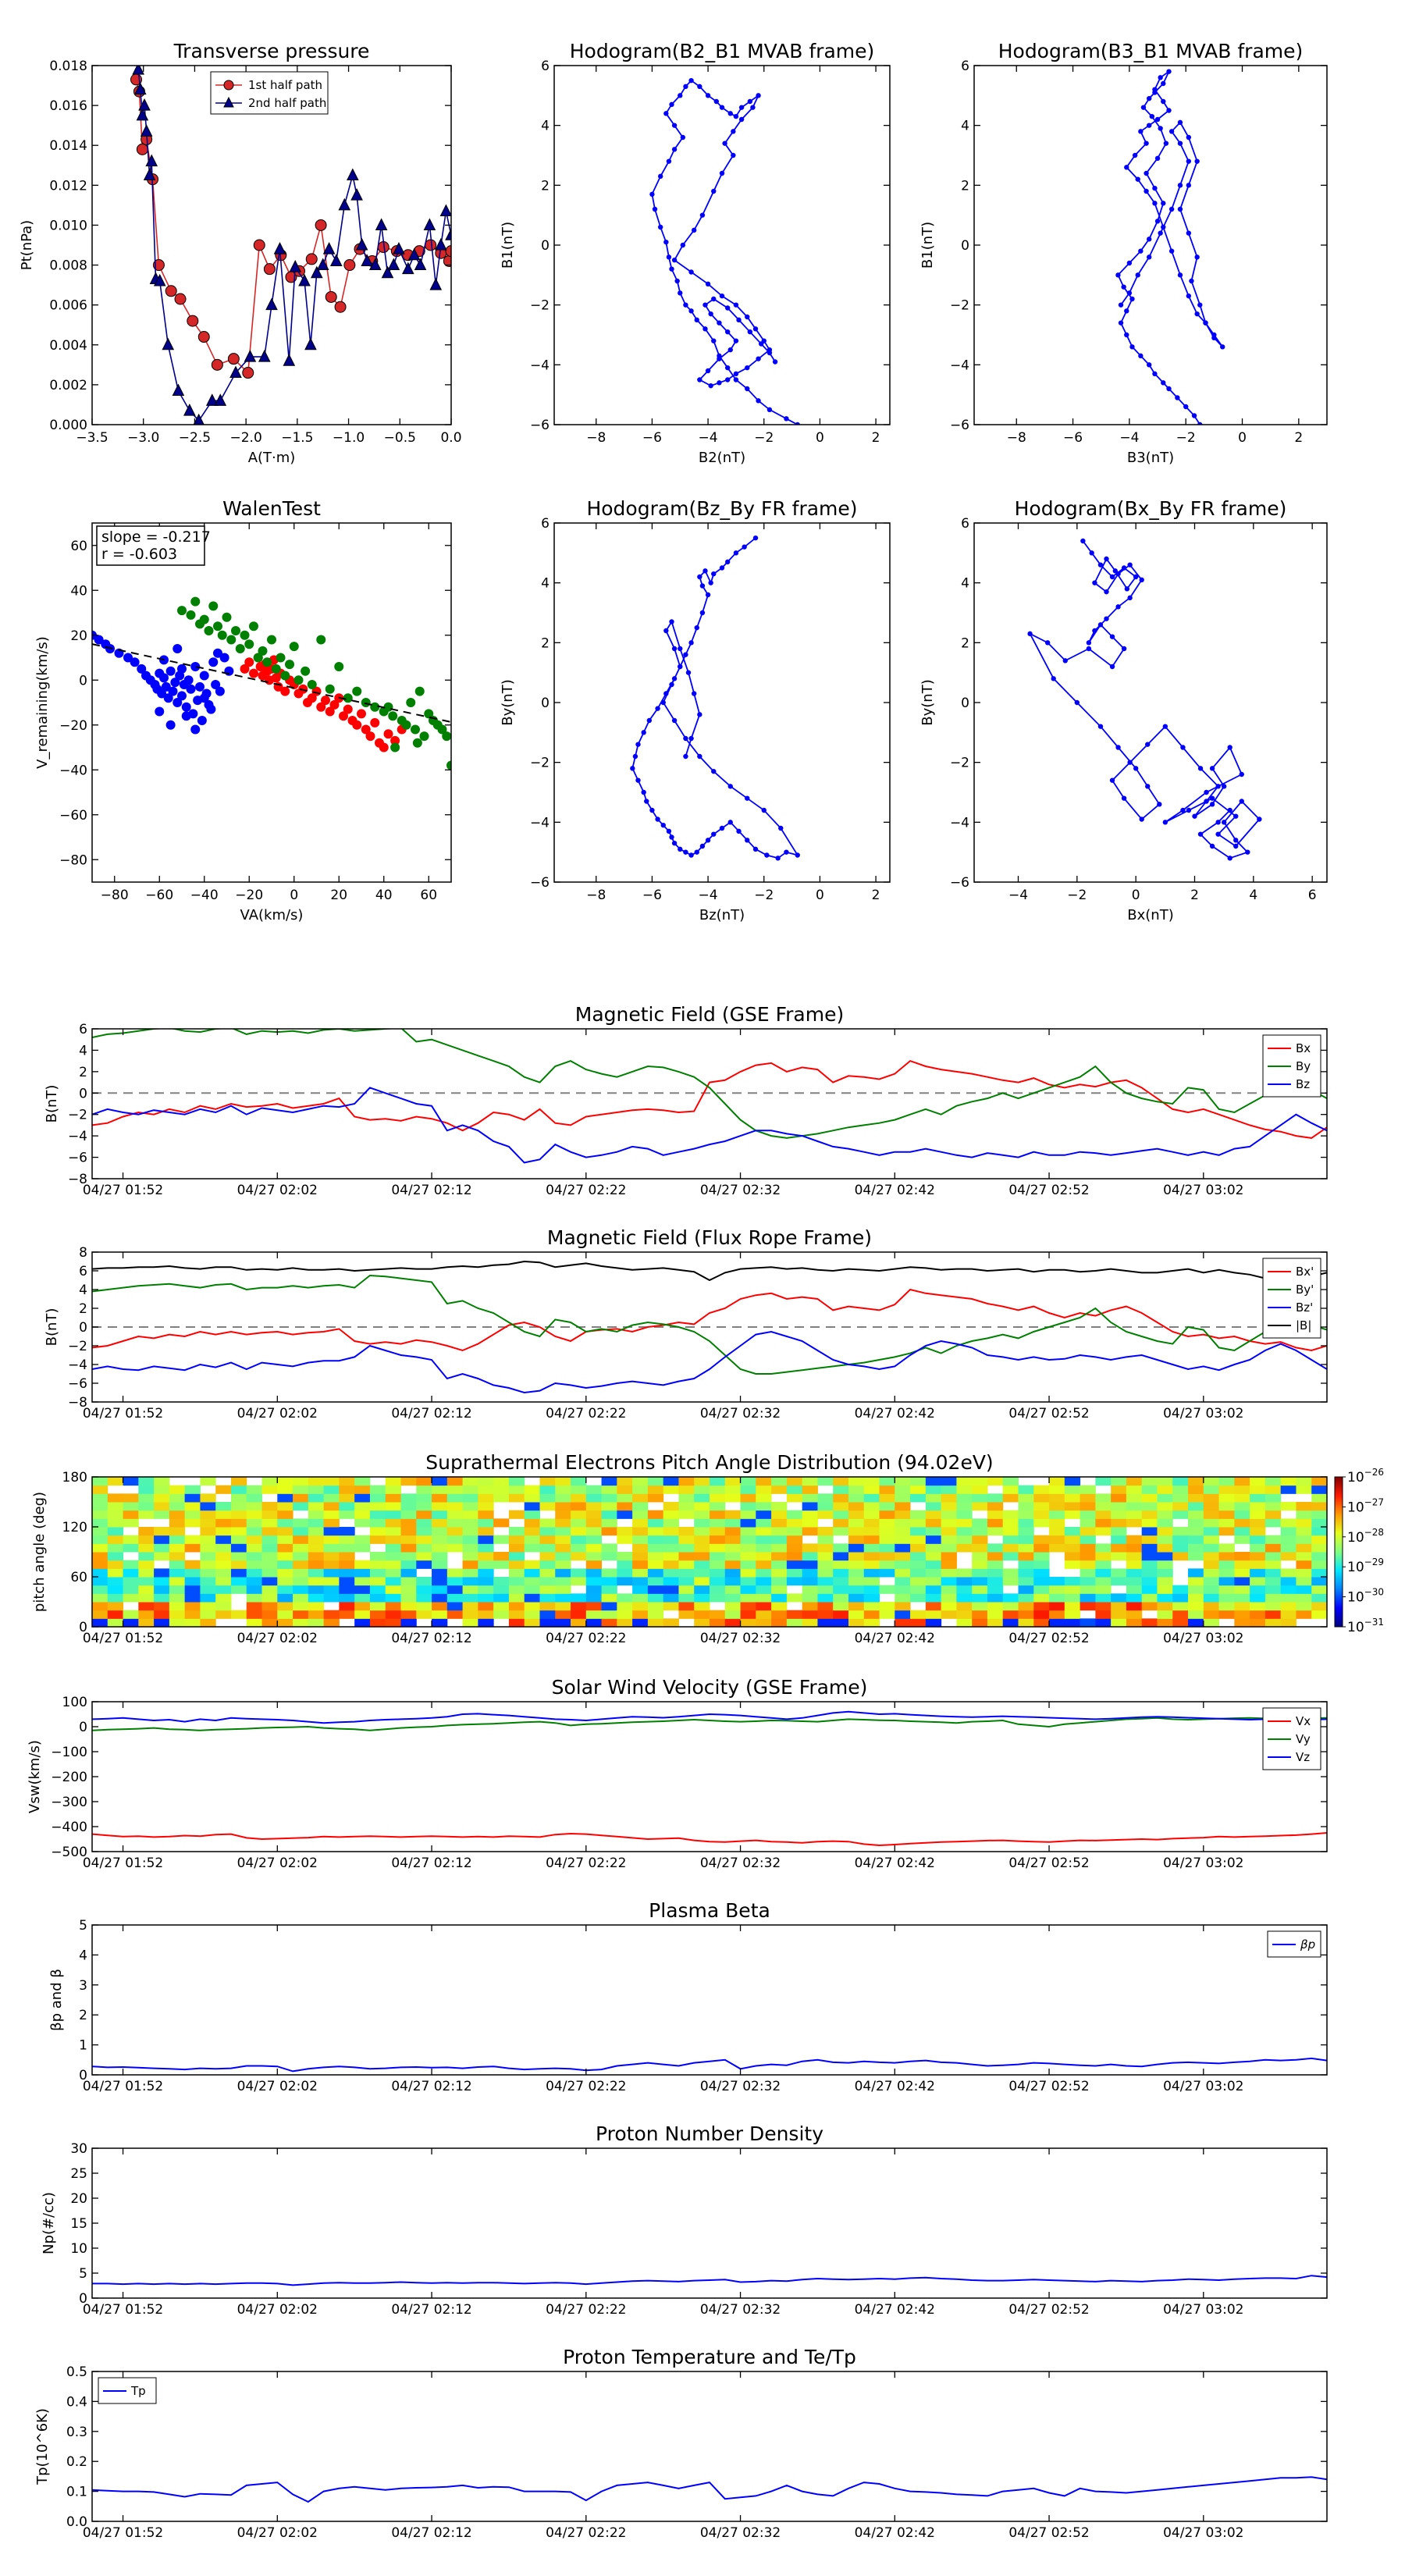 The width and height of the screenshot is (1405, 2576). What do you see at coordinates (68, 186) in the screenshot?
I see `y-tick-label: 0.012` at bounding box center [68, 186].